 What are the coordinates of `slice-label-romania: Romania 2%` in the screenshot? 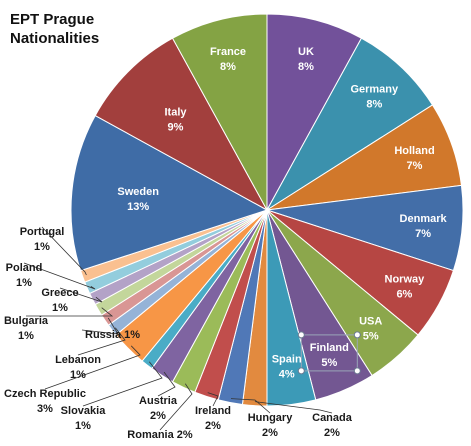 It's located at (160, 435).